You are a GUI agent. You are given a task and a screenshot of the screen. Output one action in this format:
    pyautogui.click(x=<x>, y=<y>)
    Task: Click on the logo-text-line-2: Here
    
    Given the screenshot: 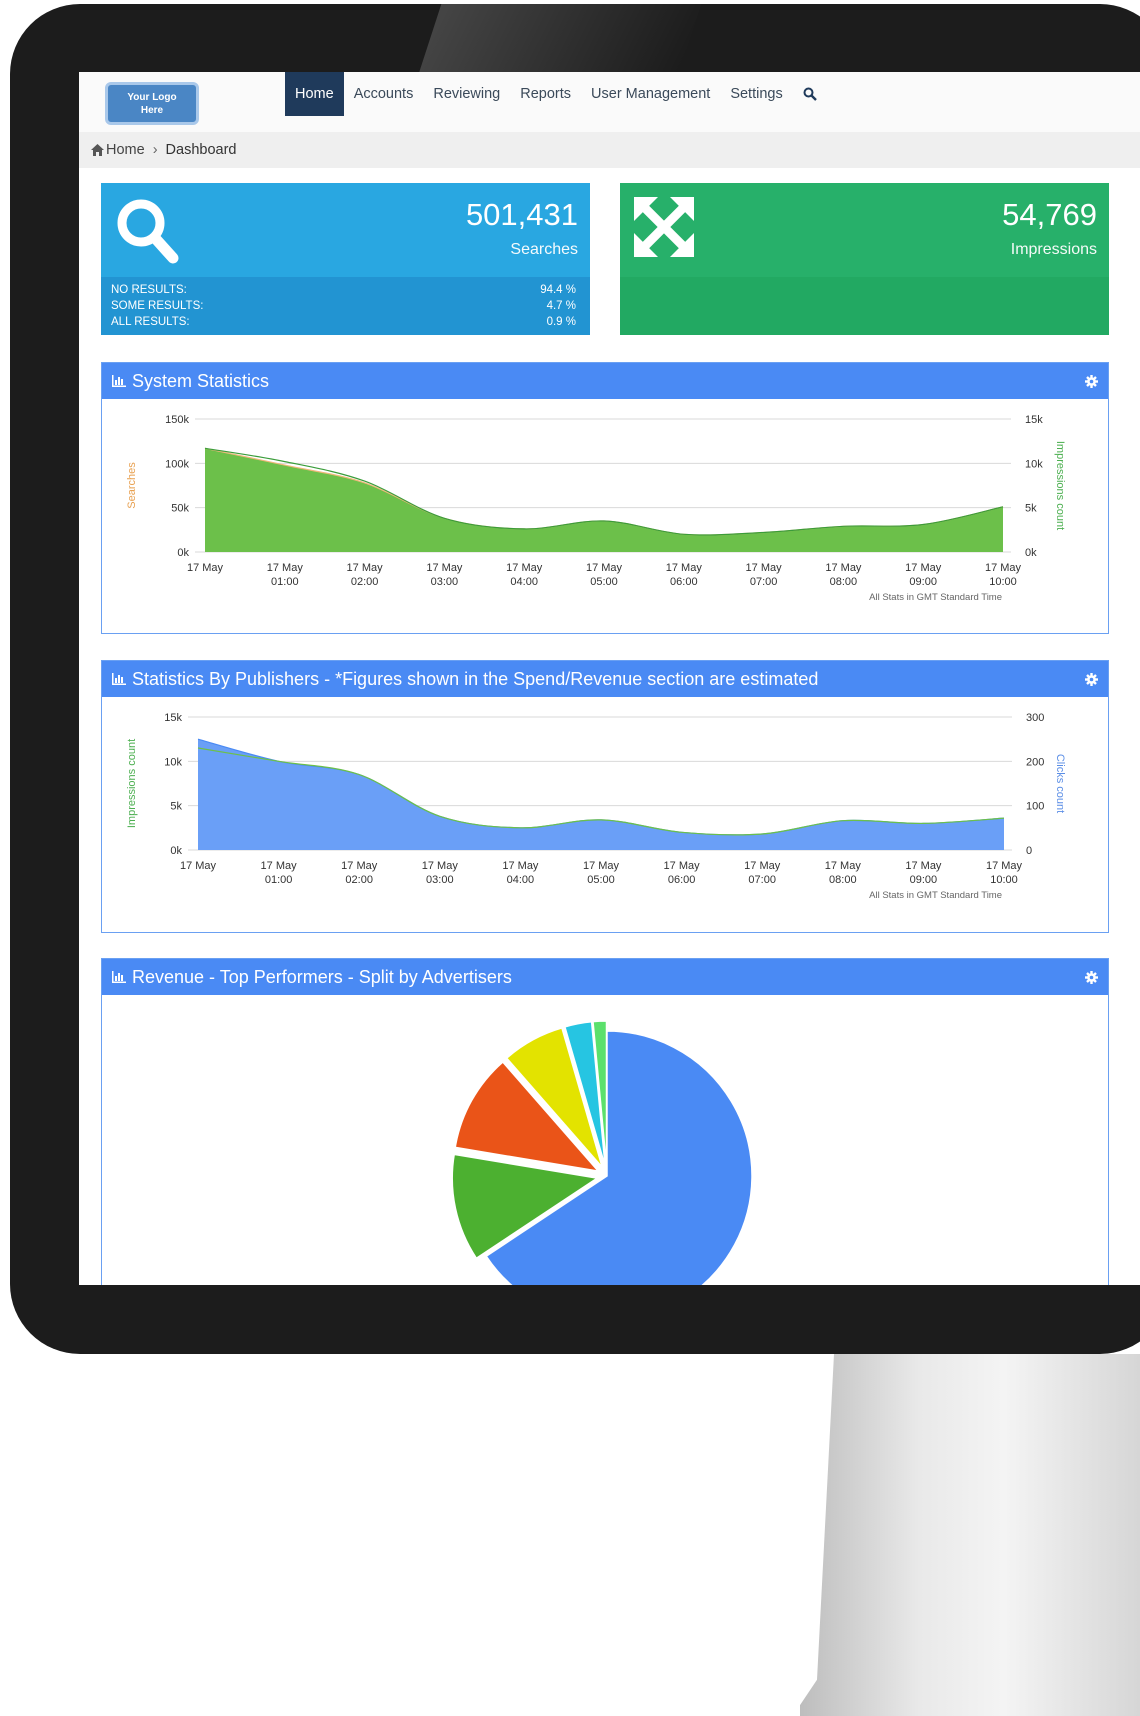 What is the action you would take?
    pyautogui.click(x=152, y=110)
    